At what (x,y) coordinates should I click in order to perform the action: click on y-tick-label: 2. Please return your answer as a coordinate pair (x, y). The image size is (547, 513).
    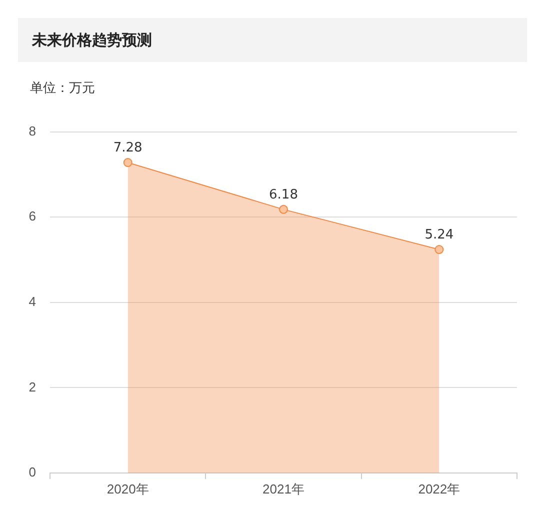
    Looking at the image, I should click on (32, 386).